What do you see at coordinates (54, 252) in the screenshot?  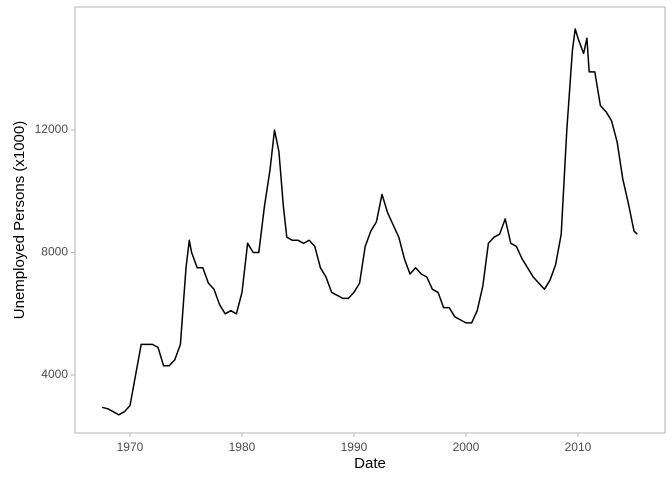 I see `y-tick-label: 8000` at bounding box center [54, 252].